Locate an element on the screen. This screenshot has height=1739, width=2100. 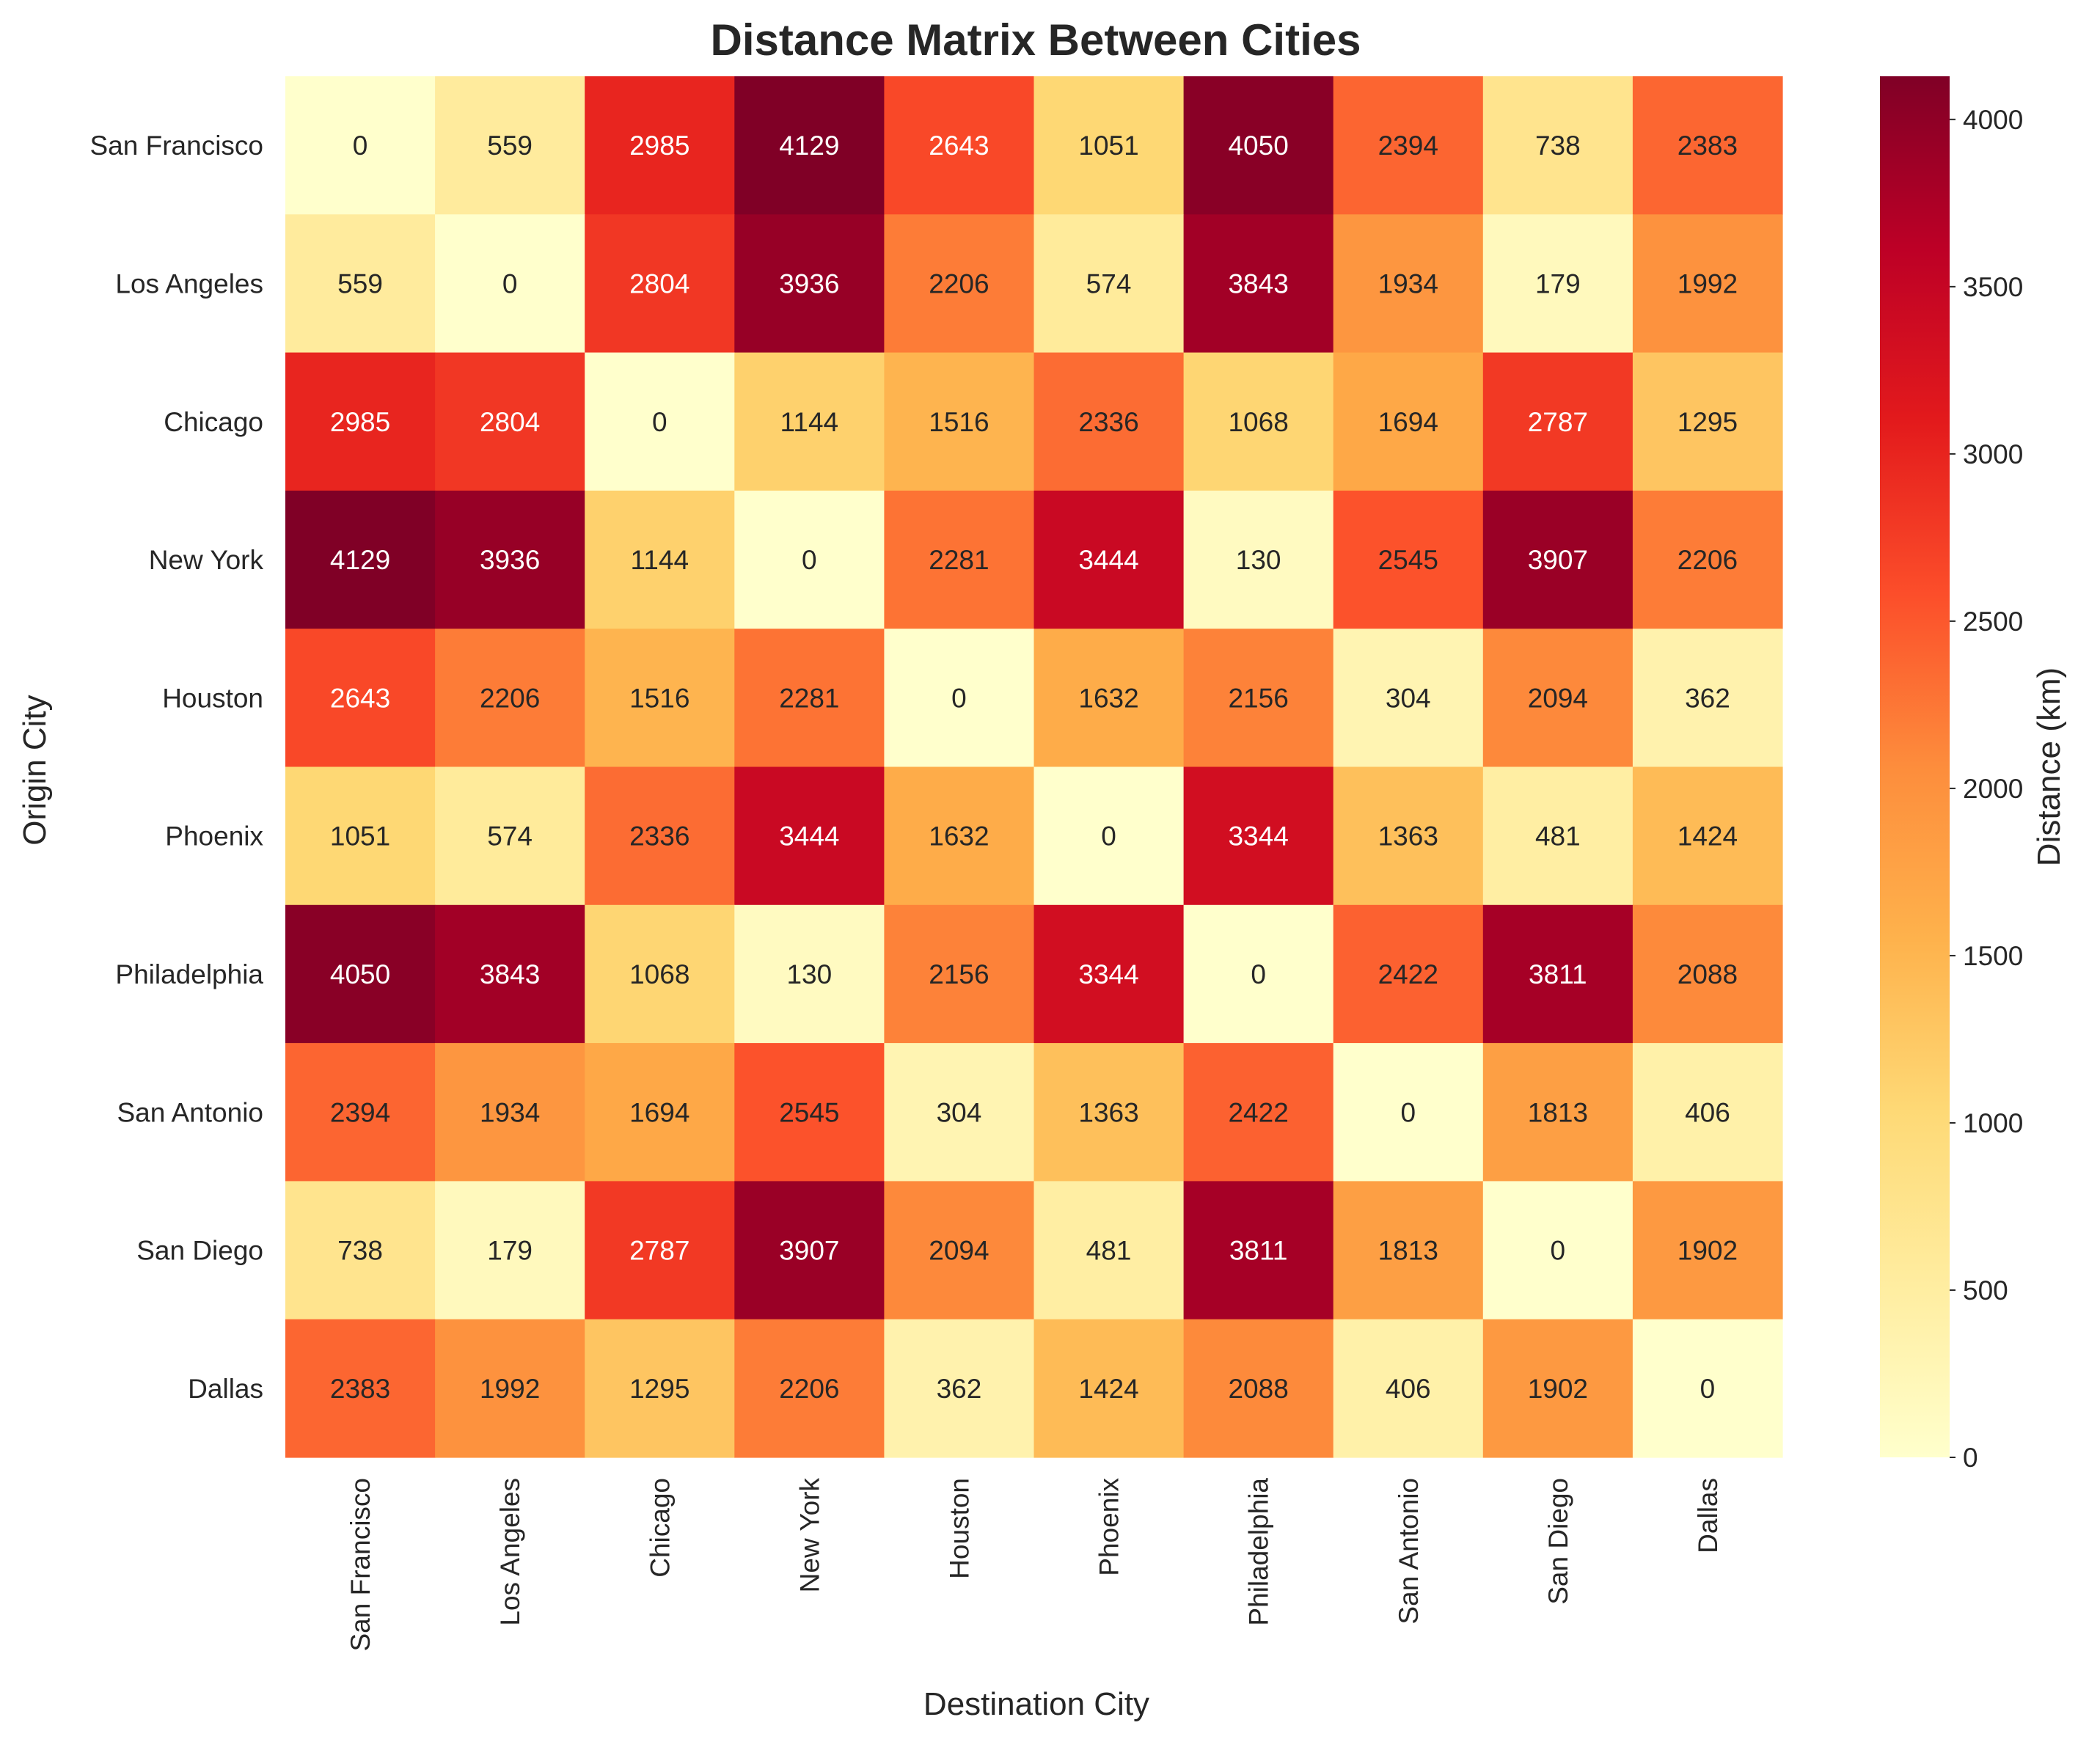
colorbar-tick-label: 2500 is located at coordinates (1993, 622).